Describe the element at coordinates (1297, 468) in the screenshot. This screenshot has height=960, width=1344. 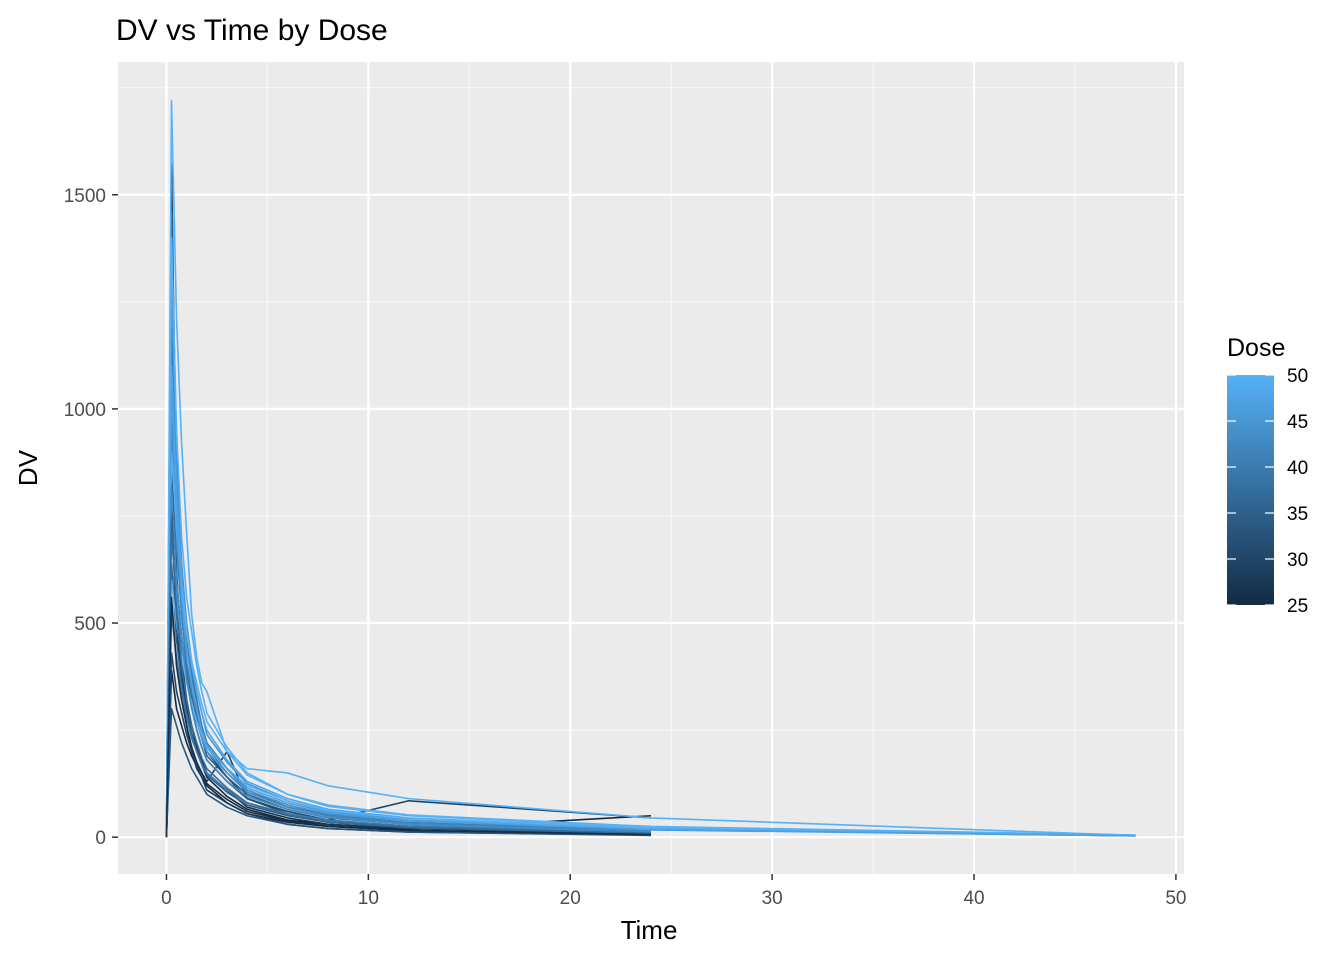
I see `legend-tick-label: 40` at that location.